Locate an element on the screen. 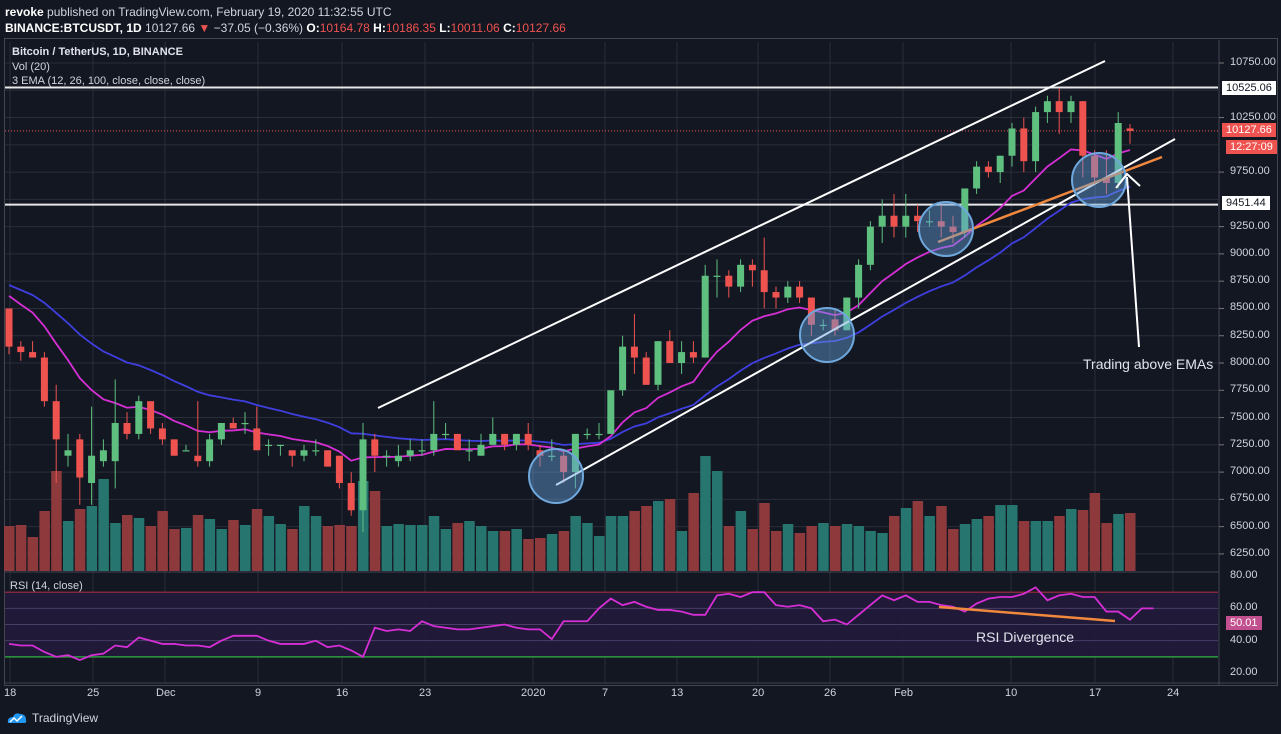 Image resolution: width=1281 pixels, height=734 pixels. price-change: −37.05 (−0.36%) is located at coordinates (258, 28).